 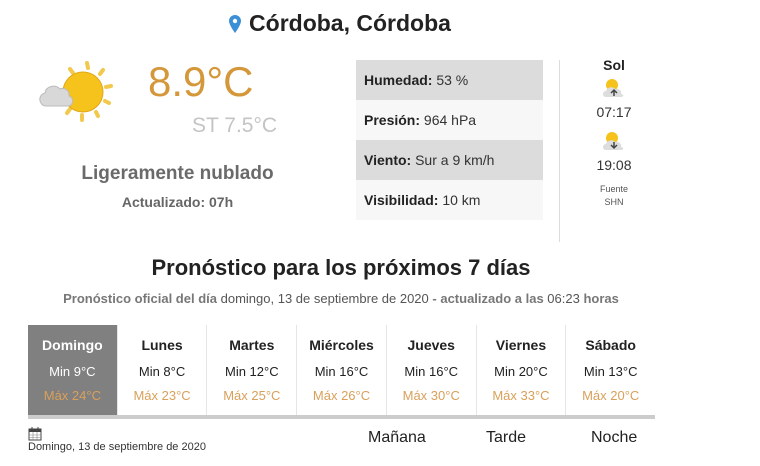 I want to click on period-night: Noche, so click(x=614, y=437).